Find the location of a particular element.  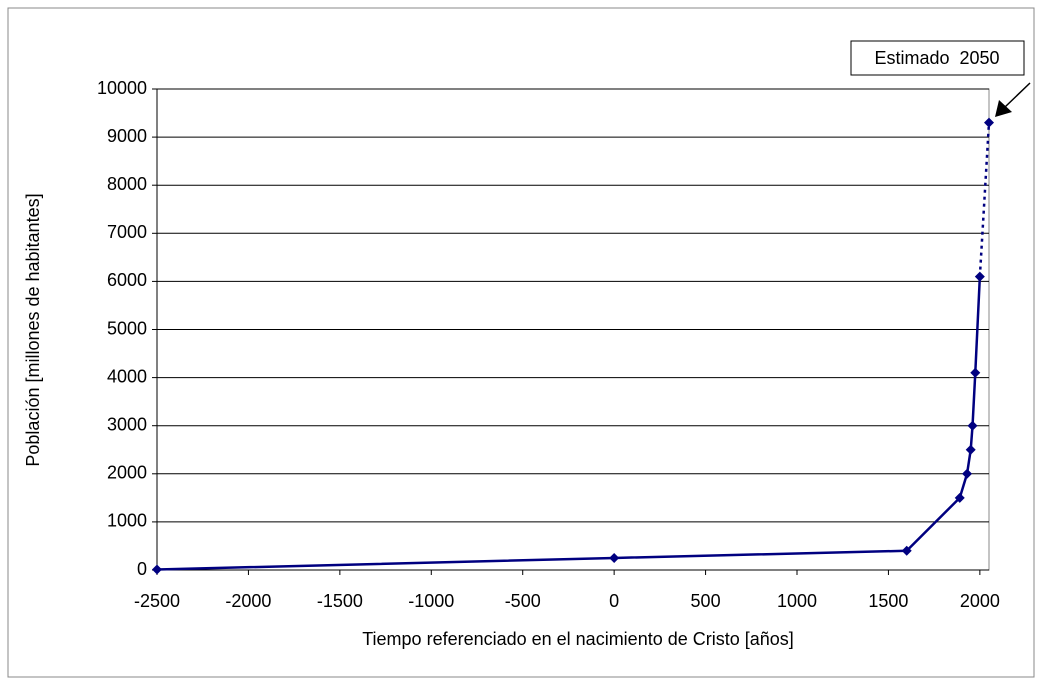

y-tick-label: 6000 is located at coordinates (127, 280).